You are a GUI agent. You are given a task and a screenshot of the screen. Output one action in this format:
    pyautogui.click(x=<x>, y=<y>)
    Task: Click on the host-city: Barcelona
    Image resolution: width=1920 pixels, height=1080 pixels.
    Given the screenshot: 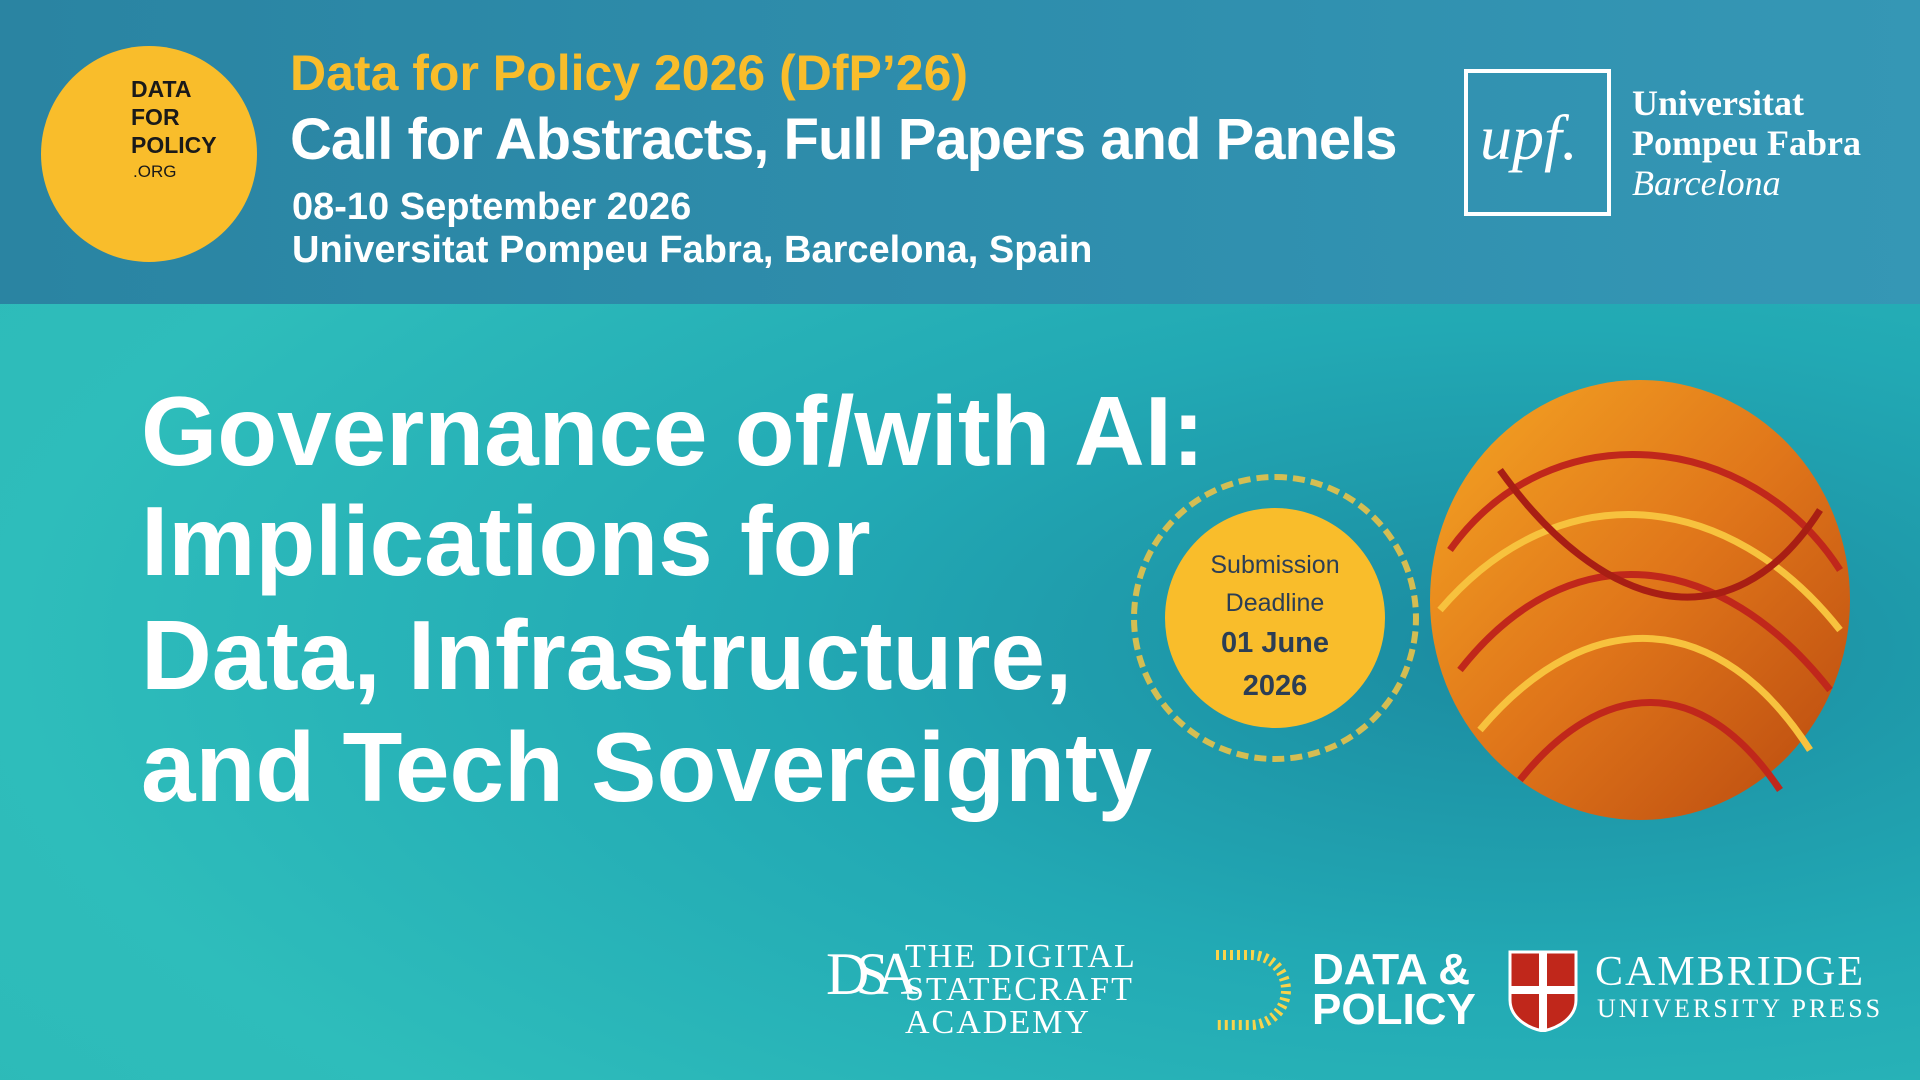 What is the action you would take?
    pyautogui.click(x=1706, y=183)
    